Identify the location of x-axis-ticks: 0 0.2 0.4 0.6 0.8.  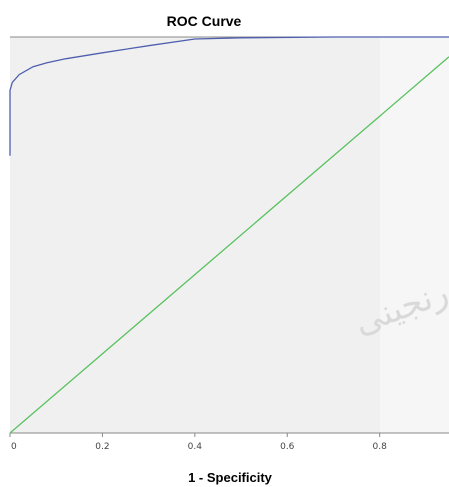
(198, 442).